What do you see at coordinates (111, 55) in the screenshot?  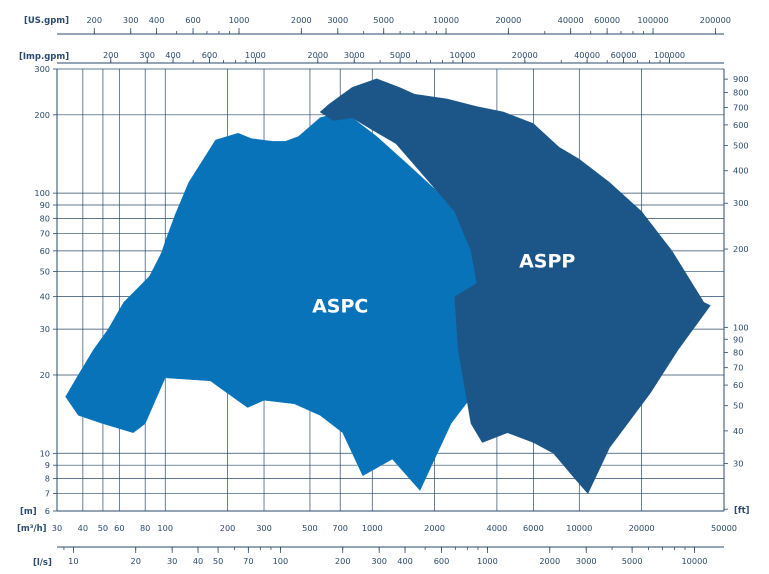 I see `imp-gpm-tick-label: 200` at bounding box center [111, 55].